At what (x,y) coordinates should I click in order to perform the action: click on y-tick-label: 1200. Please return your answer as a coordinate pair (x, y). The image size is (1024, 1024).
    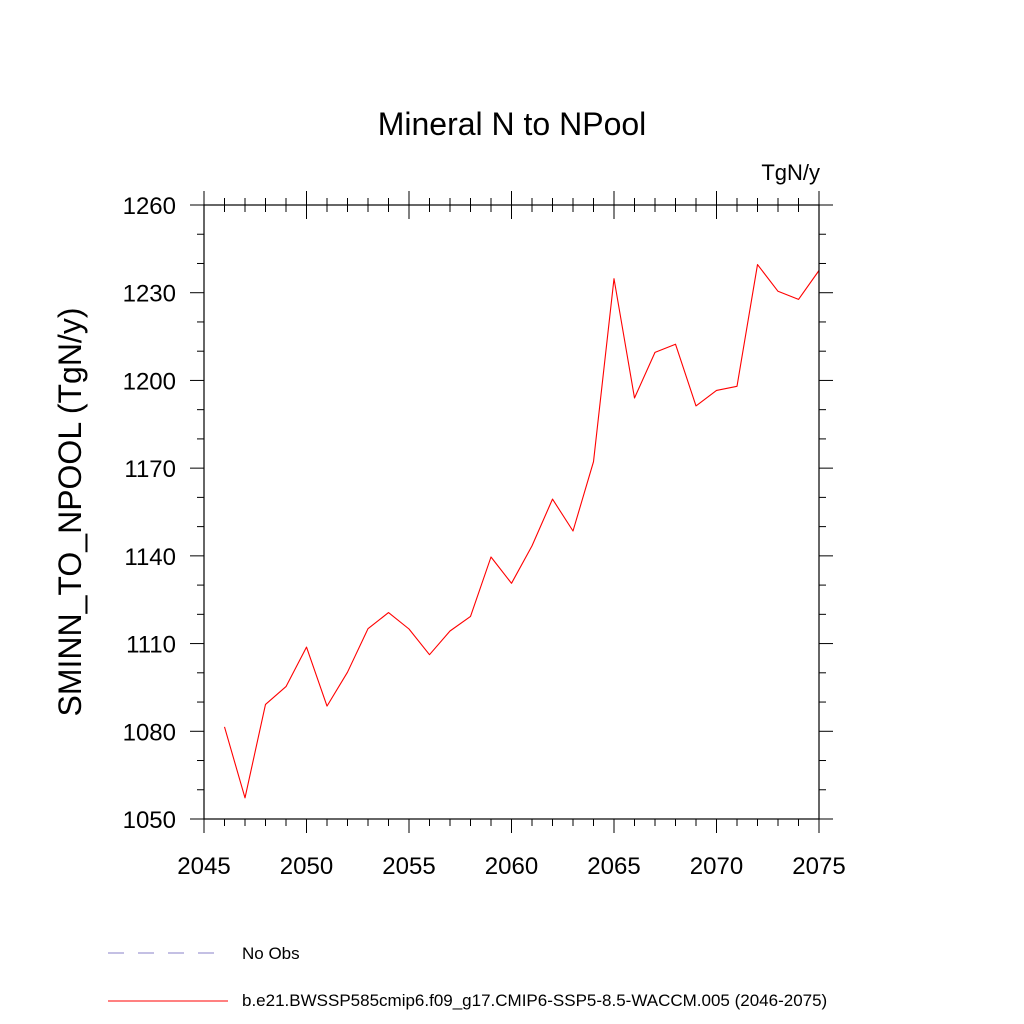
    Looking at the image, I should click on (149, 381).